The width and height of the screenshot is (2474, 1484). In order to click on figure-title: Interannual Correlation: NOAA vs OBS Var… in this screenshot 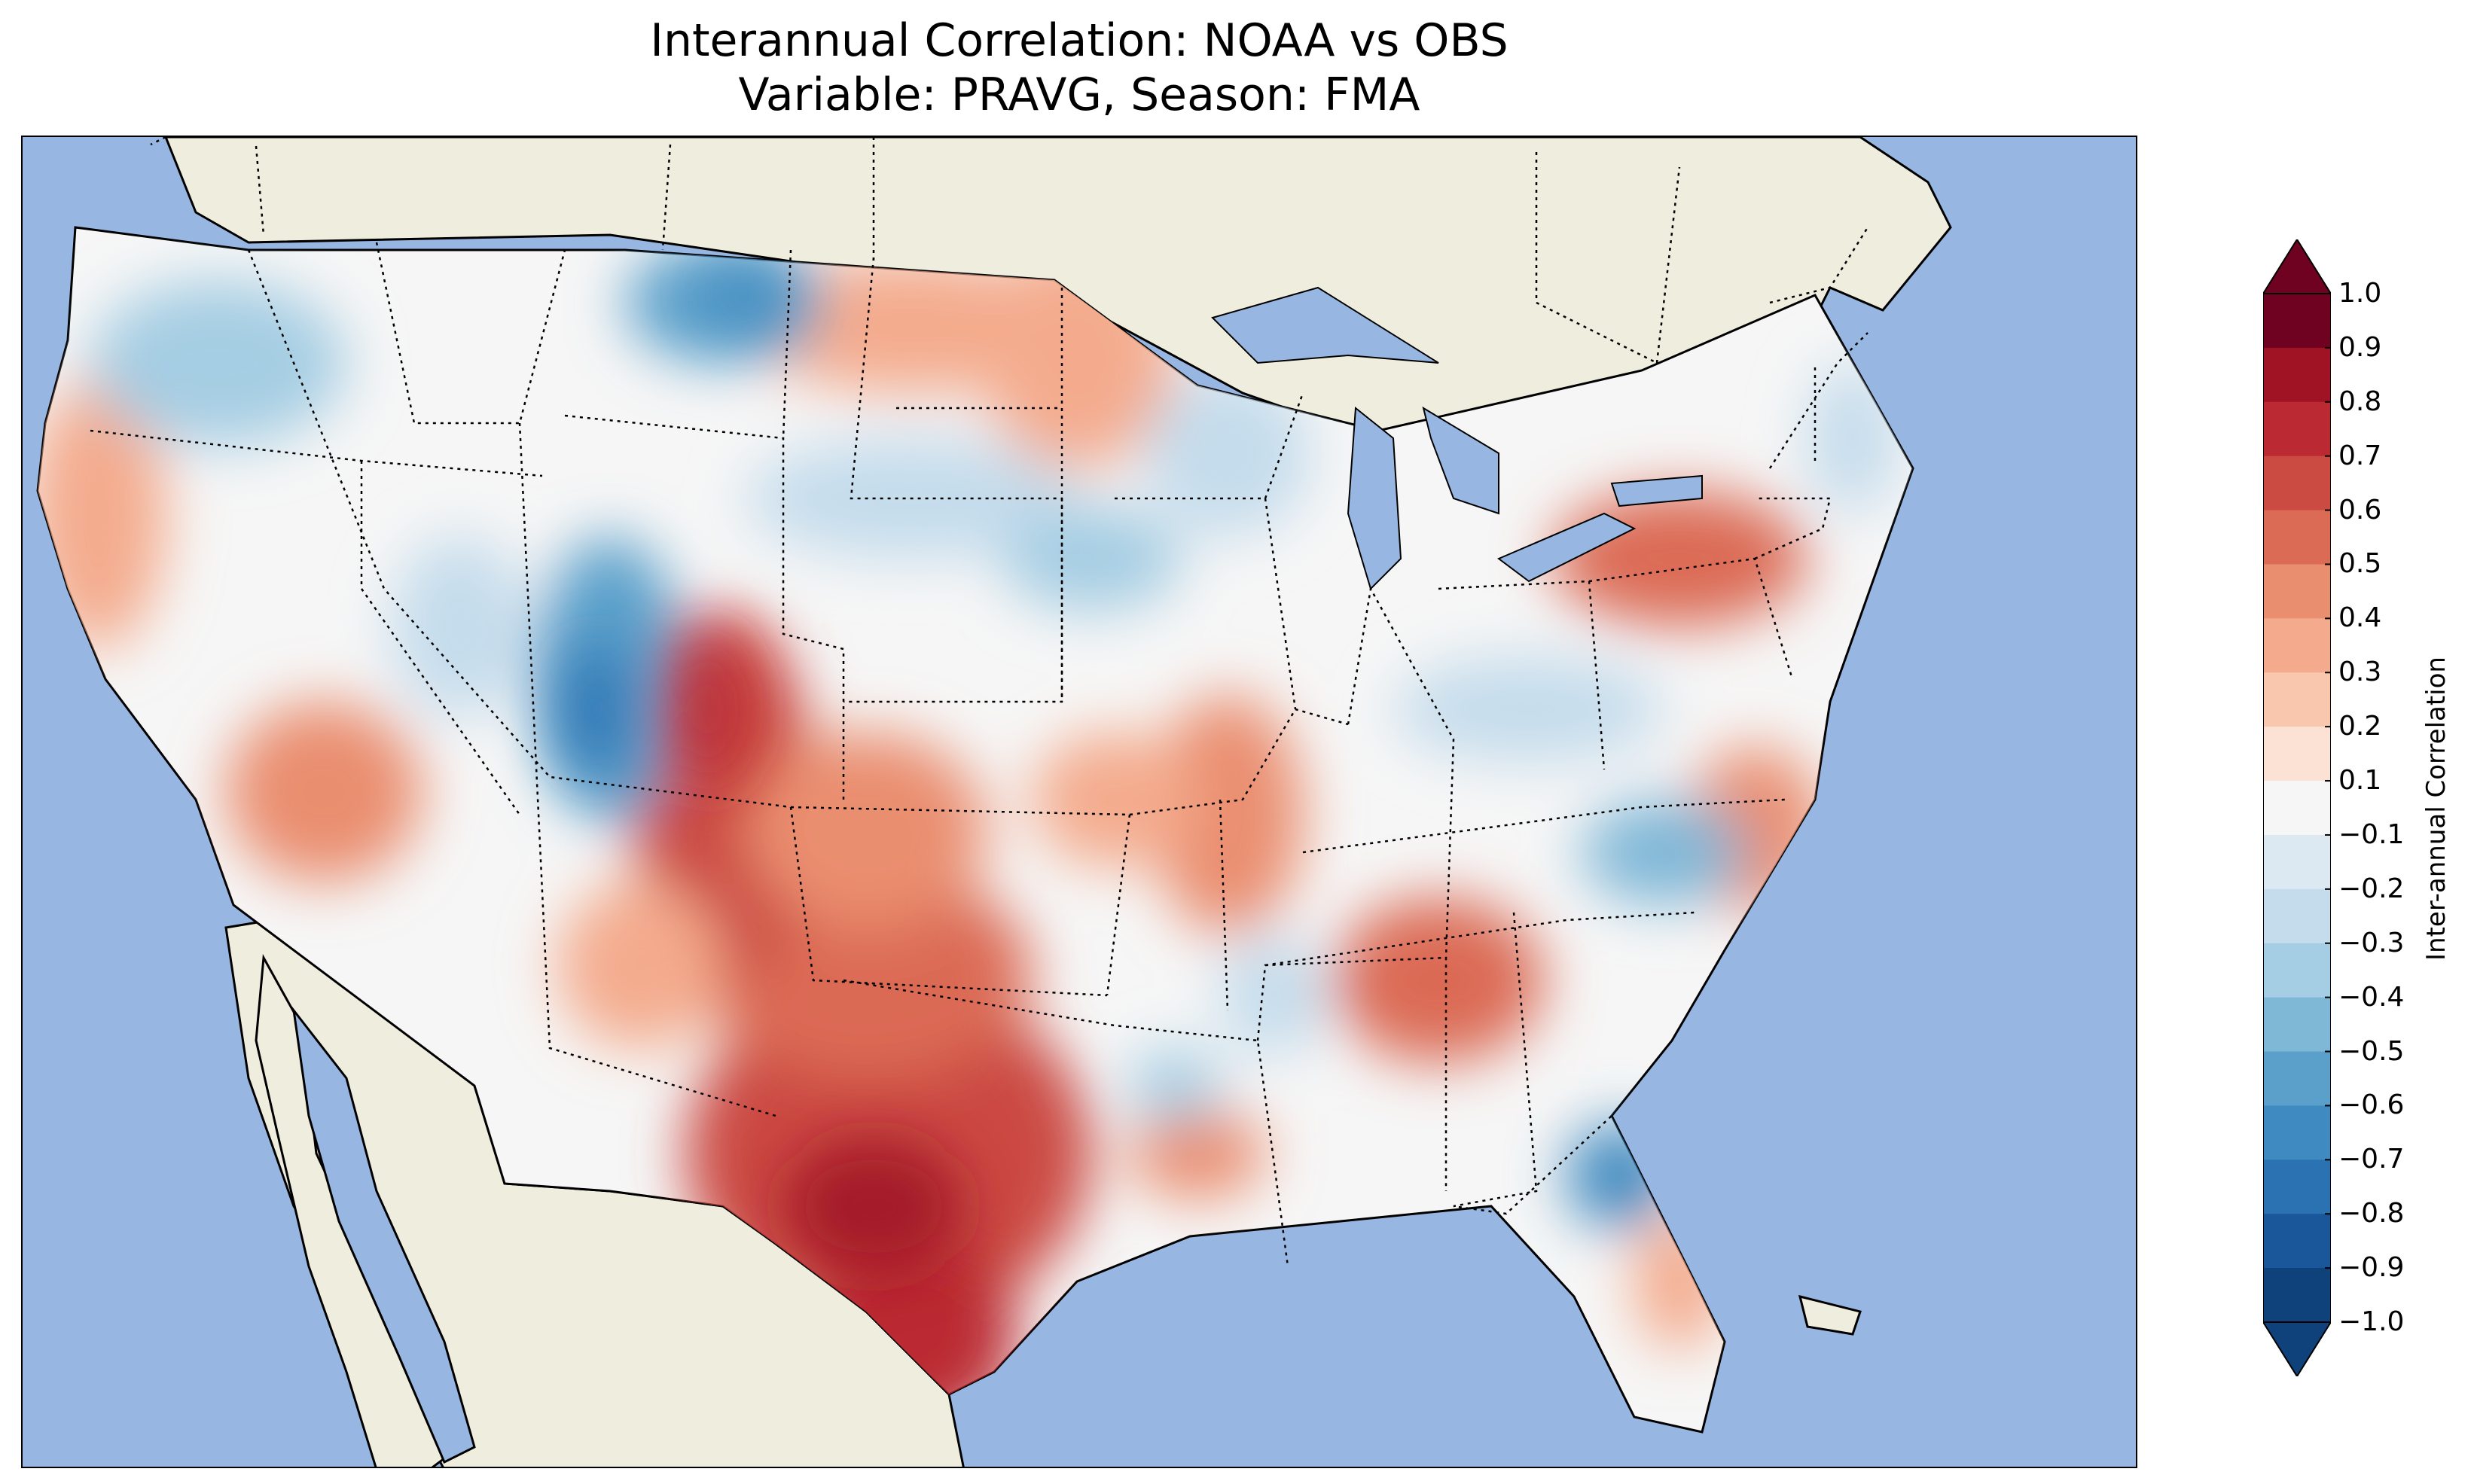, I will do `click(1079, 68)`.